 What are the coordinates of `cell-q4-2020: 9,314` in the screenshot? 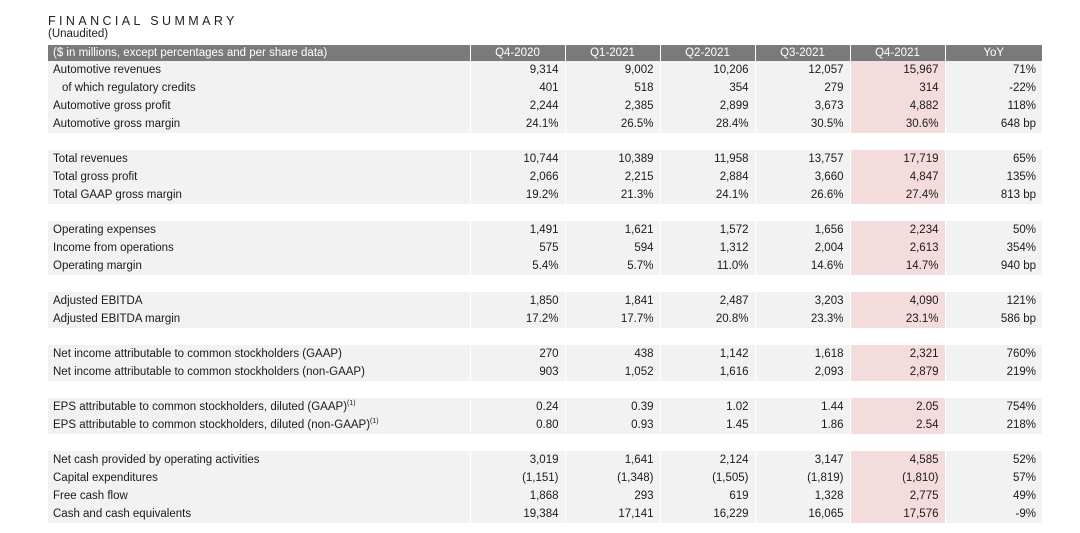 It's located at (517, 70).